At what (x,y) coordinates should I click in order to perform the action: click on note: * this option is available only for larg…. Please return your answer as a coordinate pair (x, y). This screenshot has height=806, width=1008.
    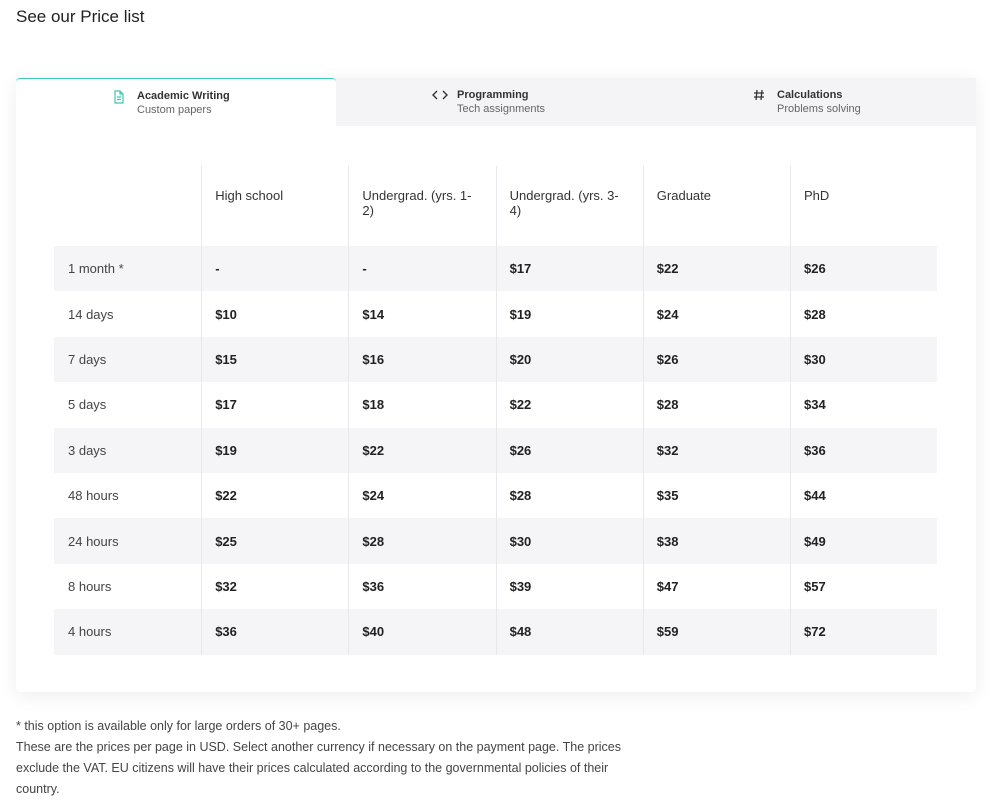
    Looking at the image, I should click on (178, 726).